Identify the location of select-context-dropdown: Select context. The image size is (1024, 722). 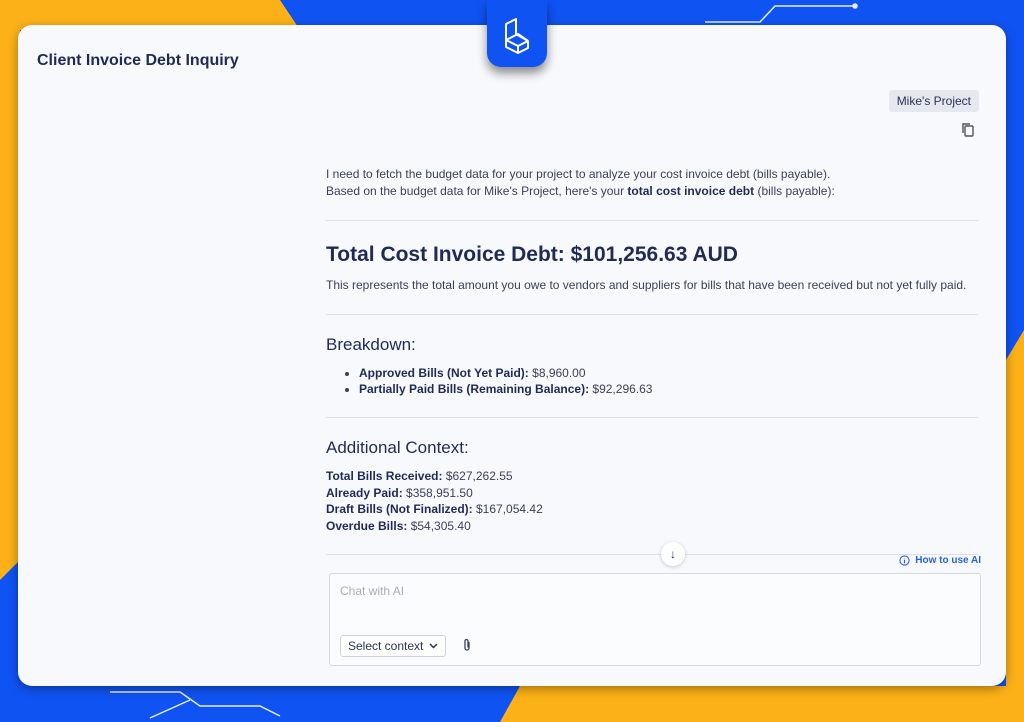
(393, 646).